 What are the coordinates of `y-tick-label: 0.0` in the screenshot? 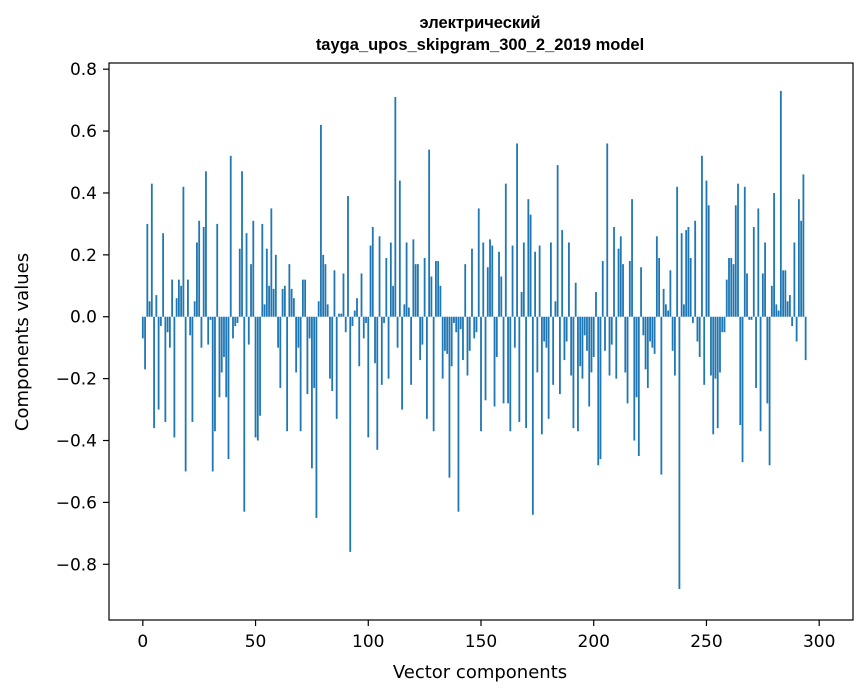 It's located at (83, 318).